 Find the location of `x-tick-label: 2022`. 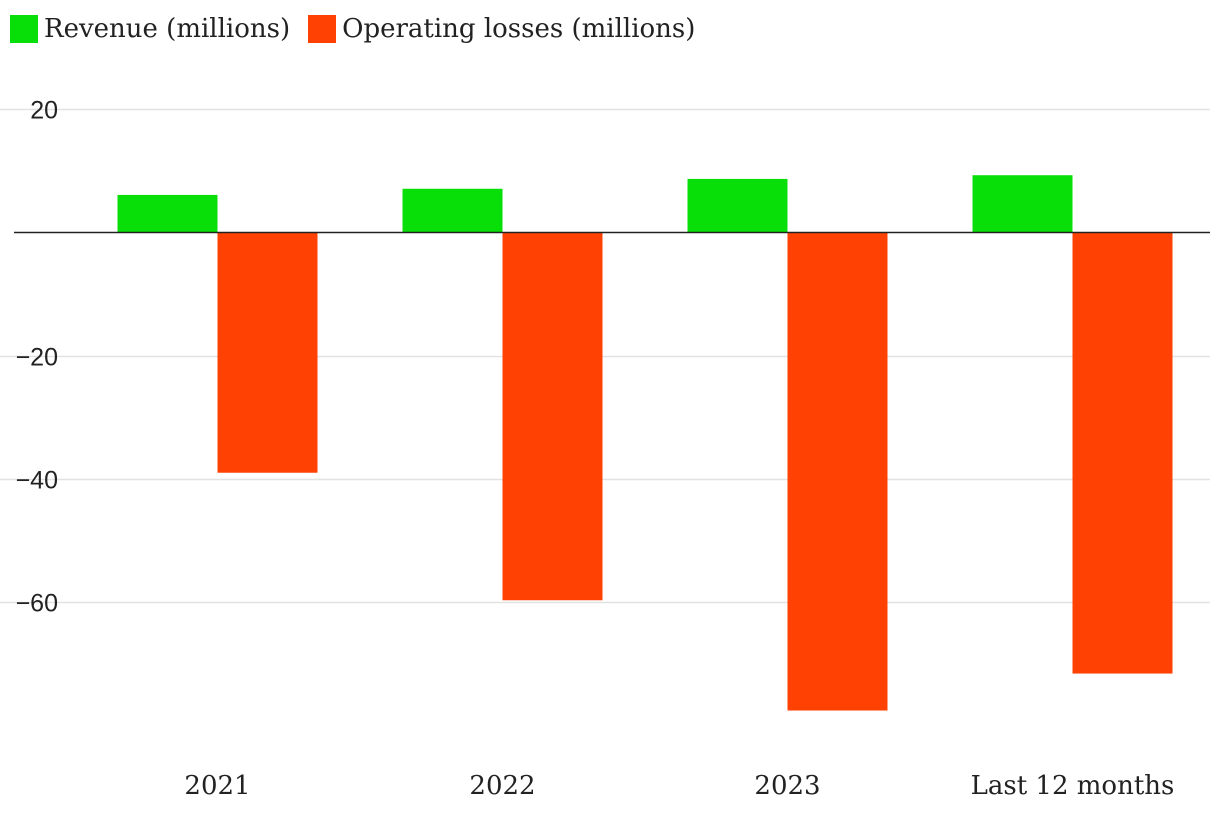

x-tick-label: 2022 is located at coordinates (502, 786).